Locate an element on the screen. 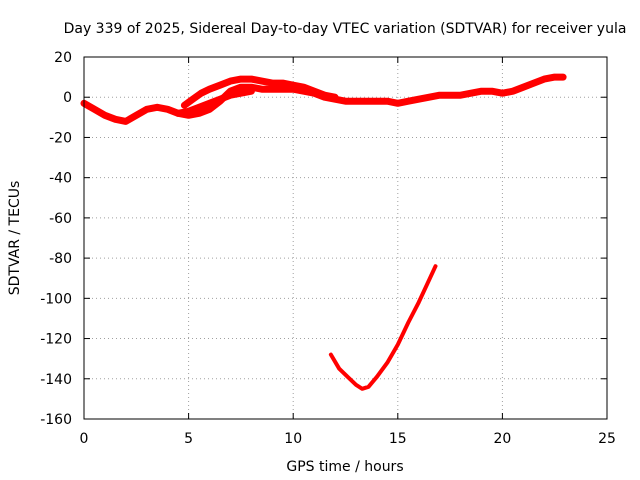 Image resolution: width=640 pixels, height=480 pixels. y-tick-label: 0 is located at coordinates (67, 98).